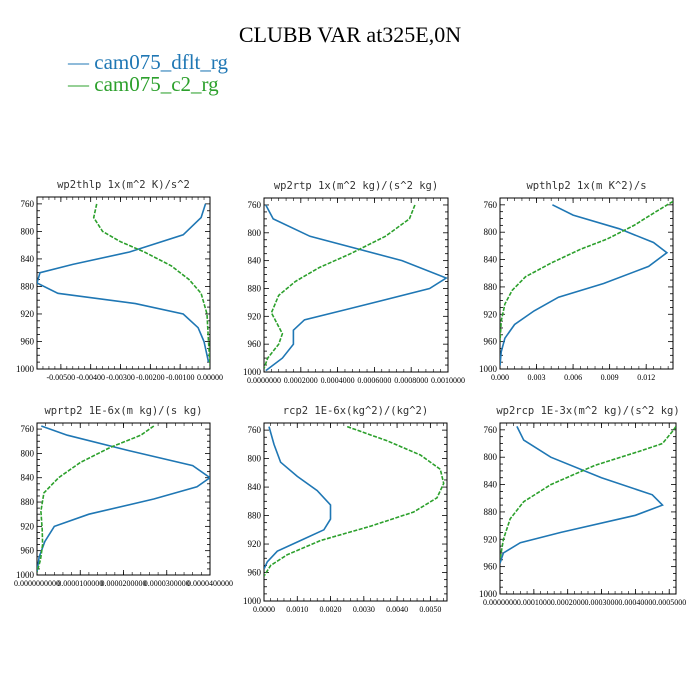  What do you see at coordinates (537, 377) in the screenshot?
I see `x-tick-label: 0.003` at bounding box center [537, 377].